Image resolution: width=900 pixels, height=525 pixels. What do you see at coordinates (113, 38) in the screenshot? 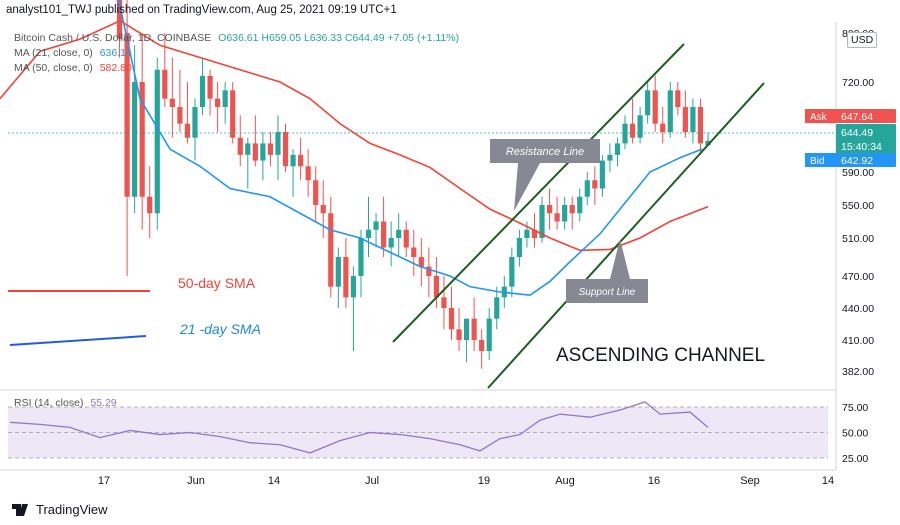
I see `legend-symbol-name: Bitcoin Cash / U.S. Dollar, 1D, COINBASE` at bounding box center [113, 38].